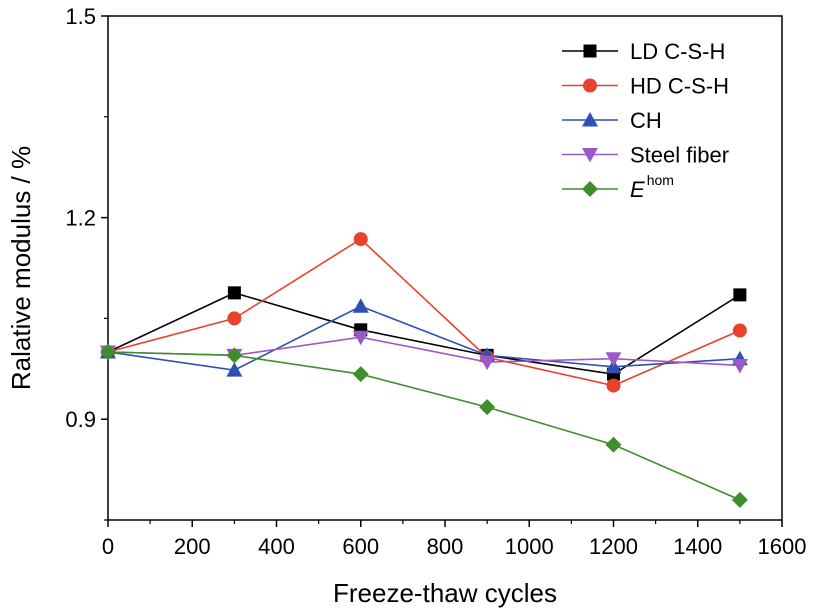  What do you see at coordinates (612, 120) in the screenshot?
I see `legend-item-ch: CH` at bounding box center [612, 120].